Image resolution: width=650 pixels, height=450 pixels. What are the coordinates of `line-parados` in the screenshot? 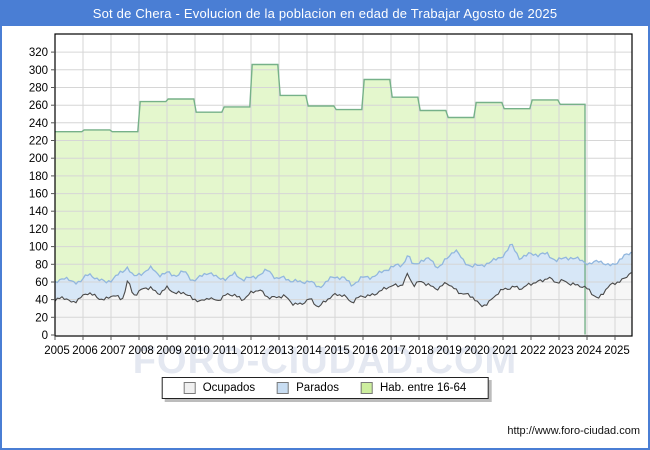 It's located at (343, 266).